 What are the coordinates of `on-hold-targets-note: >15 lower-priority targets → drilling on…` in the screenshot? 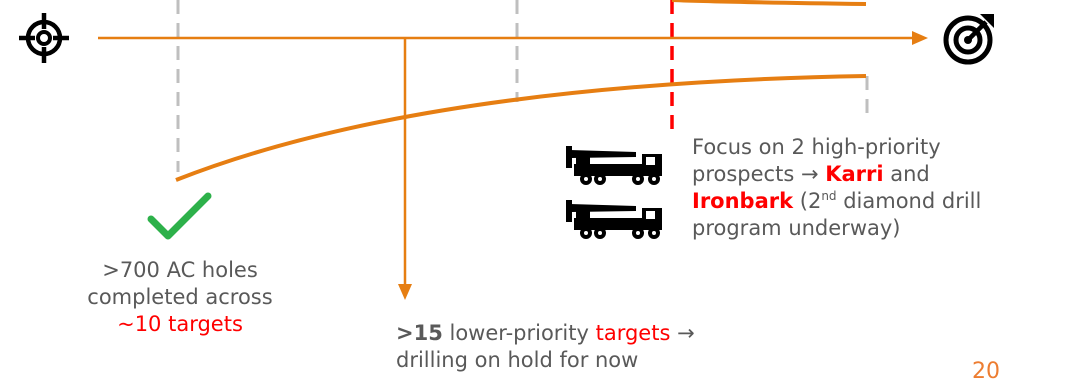 It's located at (596, 347).